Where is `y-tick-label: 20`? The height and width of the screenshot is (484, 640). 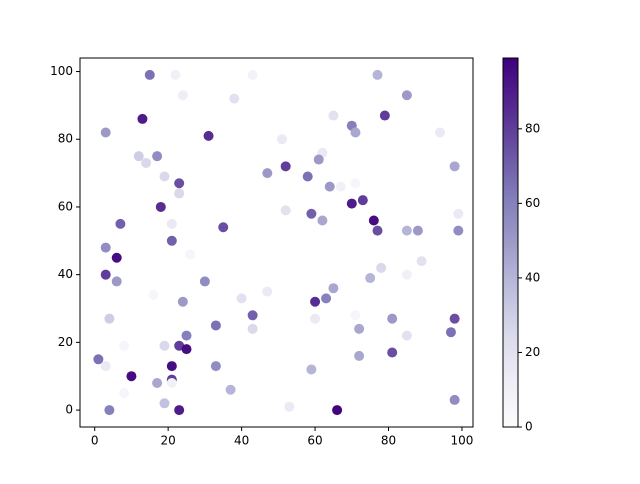
y-tick-label: 20 is located at coordinates (65, 342).